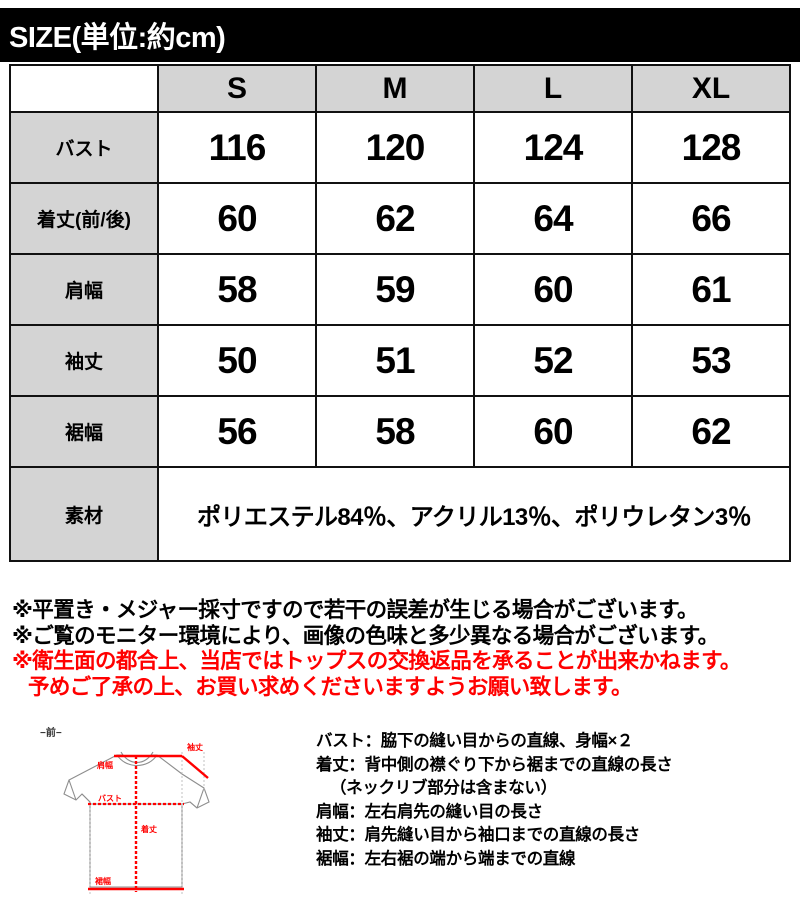  I want to click on table-row: バスト 116 120 124 128, so click(400, 147).